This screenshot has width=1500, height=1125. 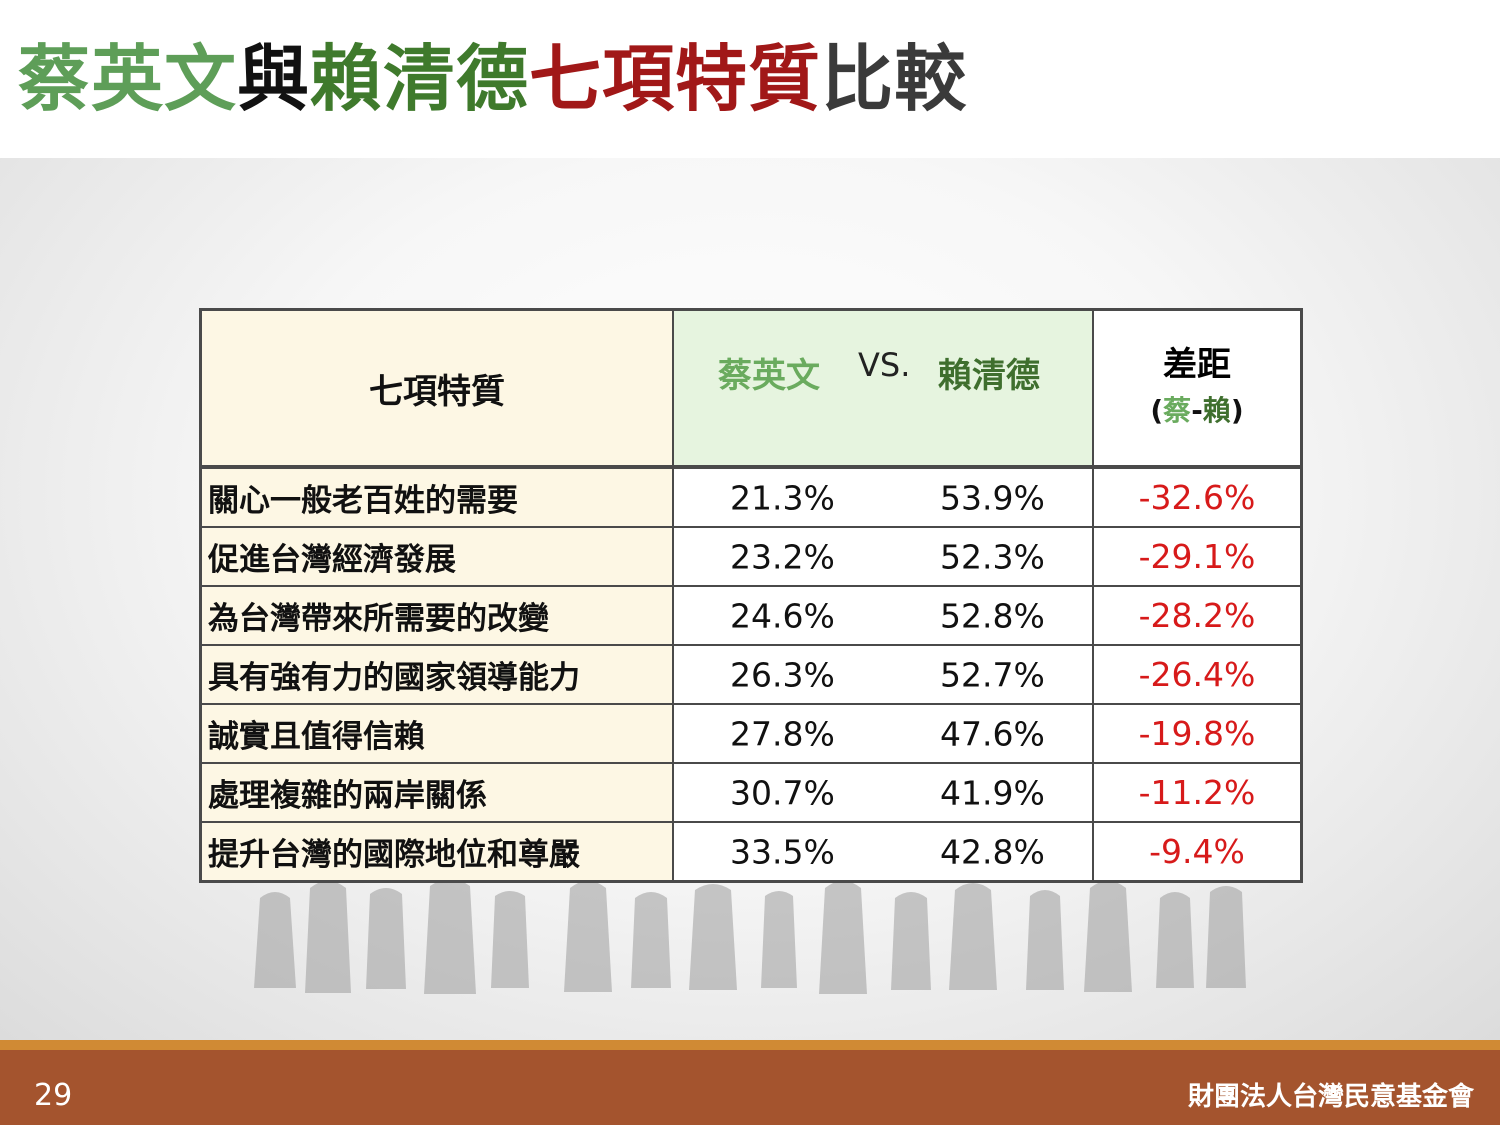 I want to click on header-candidates: 蔡英文 VS. 賴清德, so click(x=883, y=388).